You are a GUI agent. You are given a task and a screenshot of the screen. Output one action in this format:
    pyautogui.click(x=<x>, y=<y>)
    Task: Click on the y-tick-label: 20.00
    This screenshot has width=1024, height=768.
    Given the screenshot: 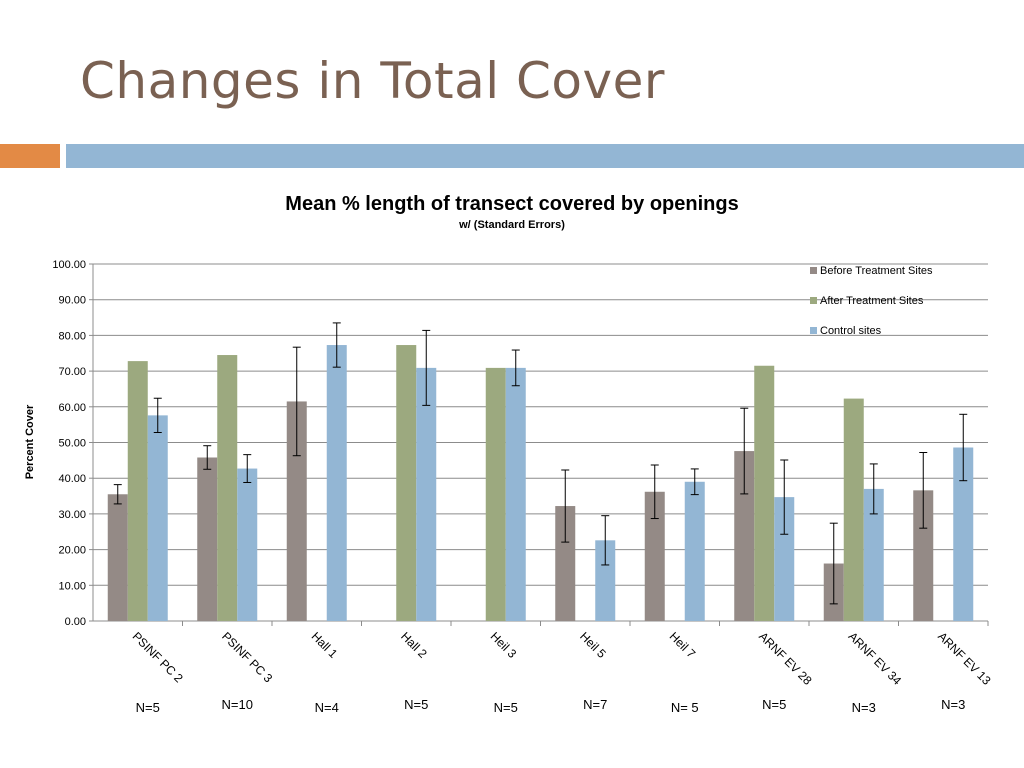 What is the action you would take?
    pyautogui.click(x=72, y=551)
    